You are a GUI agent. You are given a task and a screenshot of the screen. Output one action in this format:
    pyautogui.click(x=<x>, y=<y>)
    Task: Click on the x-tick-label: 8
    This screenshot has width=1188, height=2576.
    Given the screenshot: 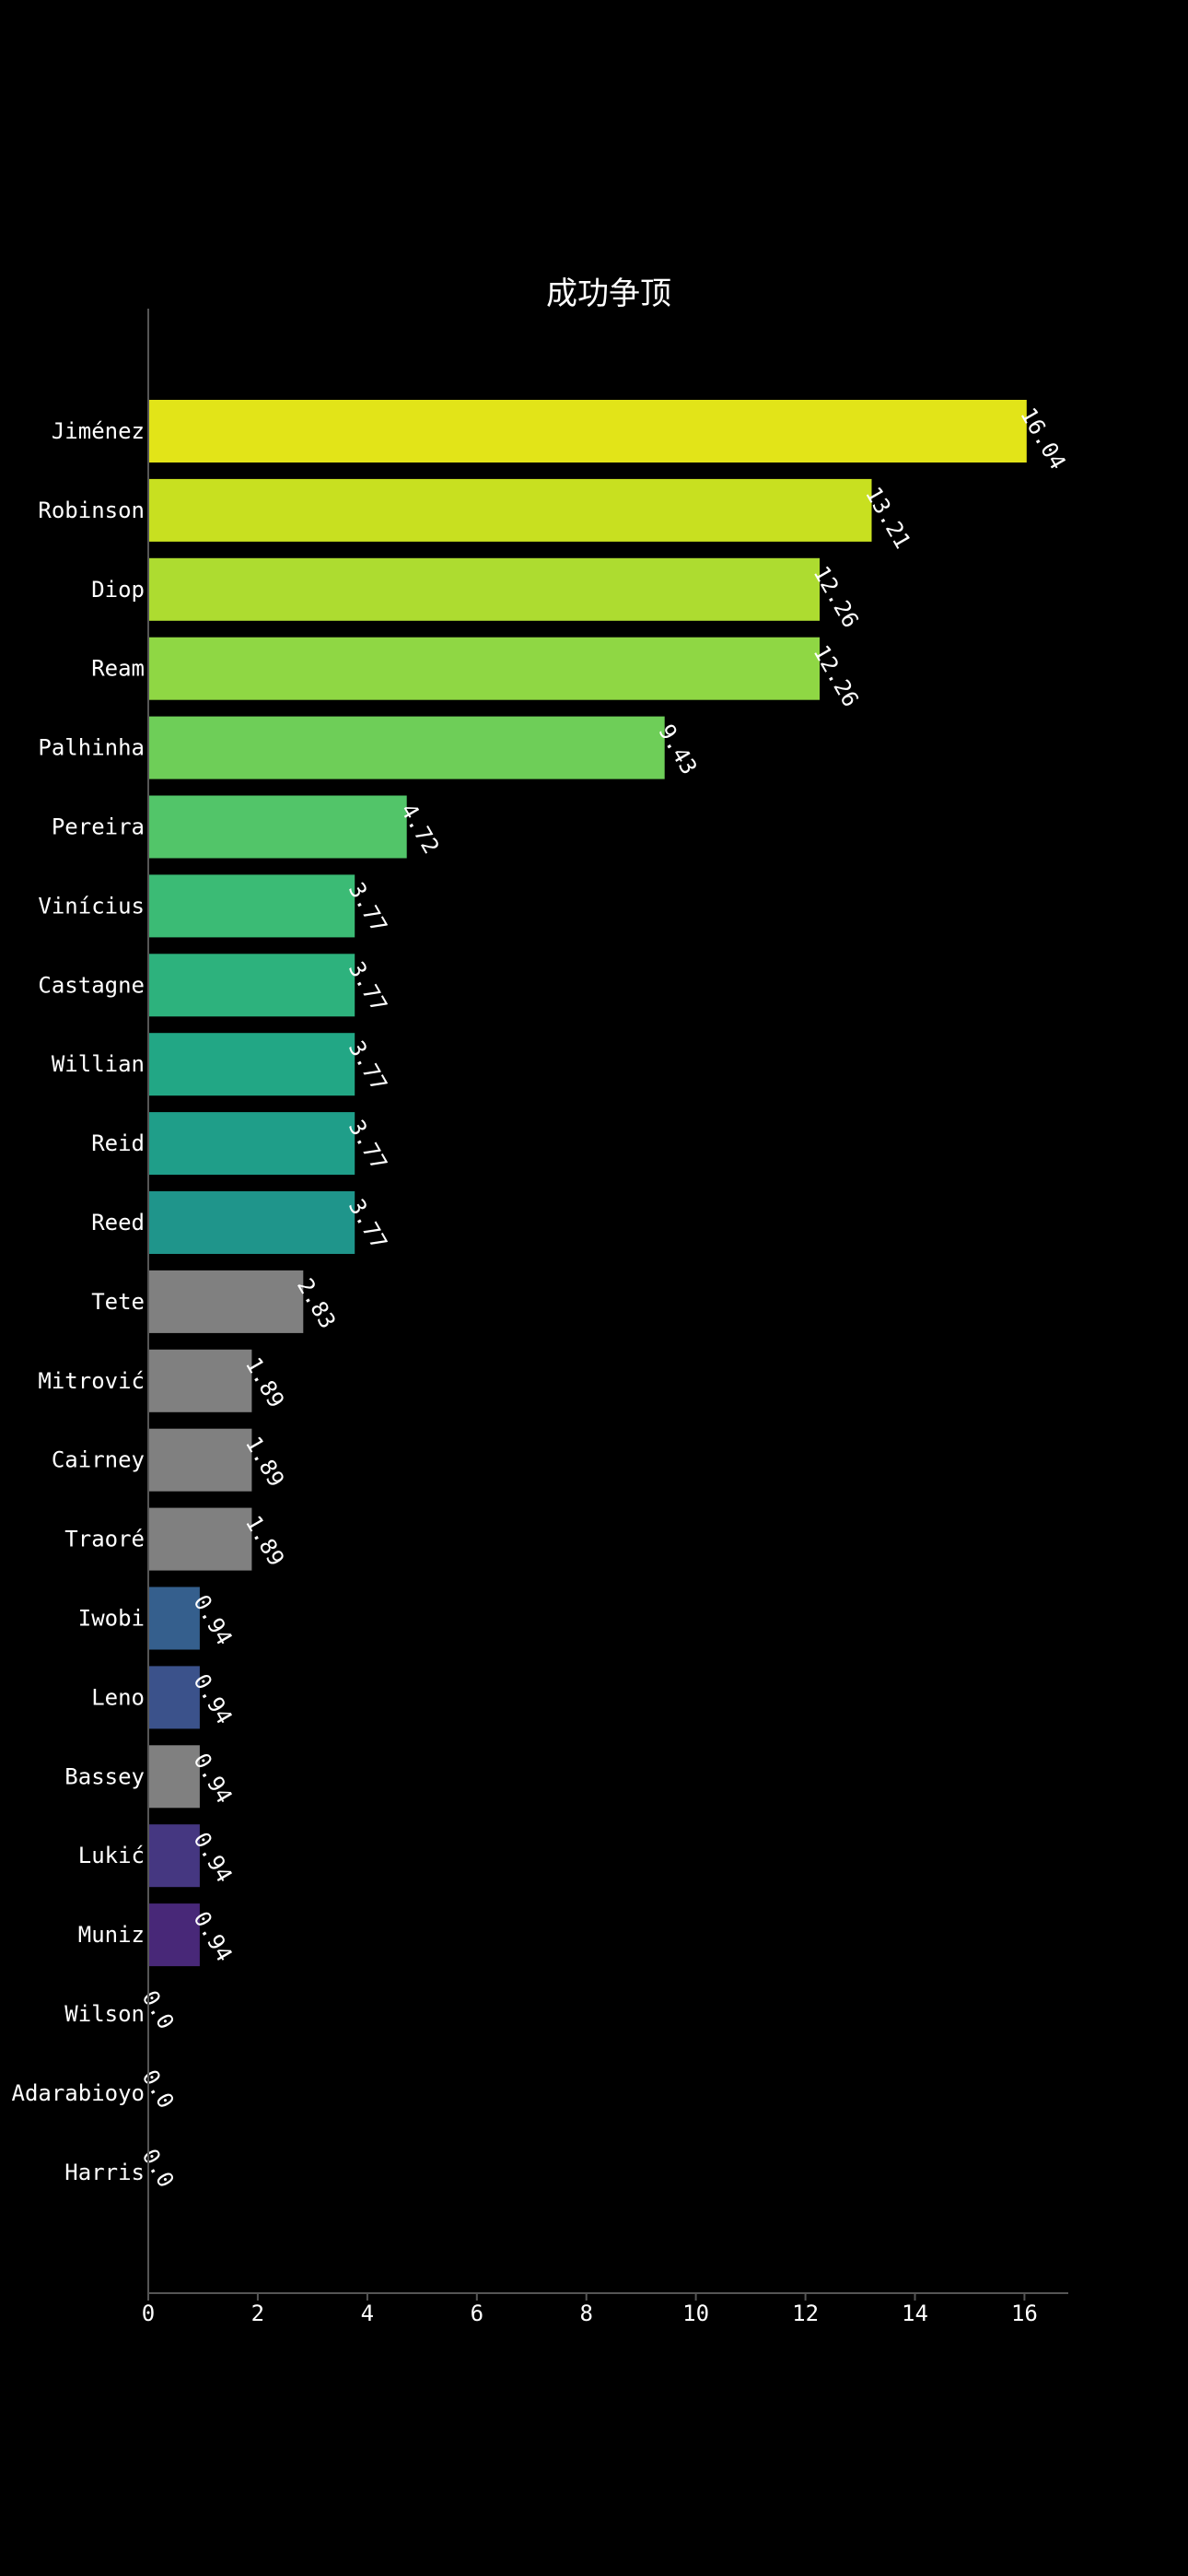 What is the action you would take?
    pyautogui.click(x=585, y=2313)
    